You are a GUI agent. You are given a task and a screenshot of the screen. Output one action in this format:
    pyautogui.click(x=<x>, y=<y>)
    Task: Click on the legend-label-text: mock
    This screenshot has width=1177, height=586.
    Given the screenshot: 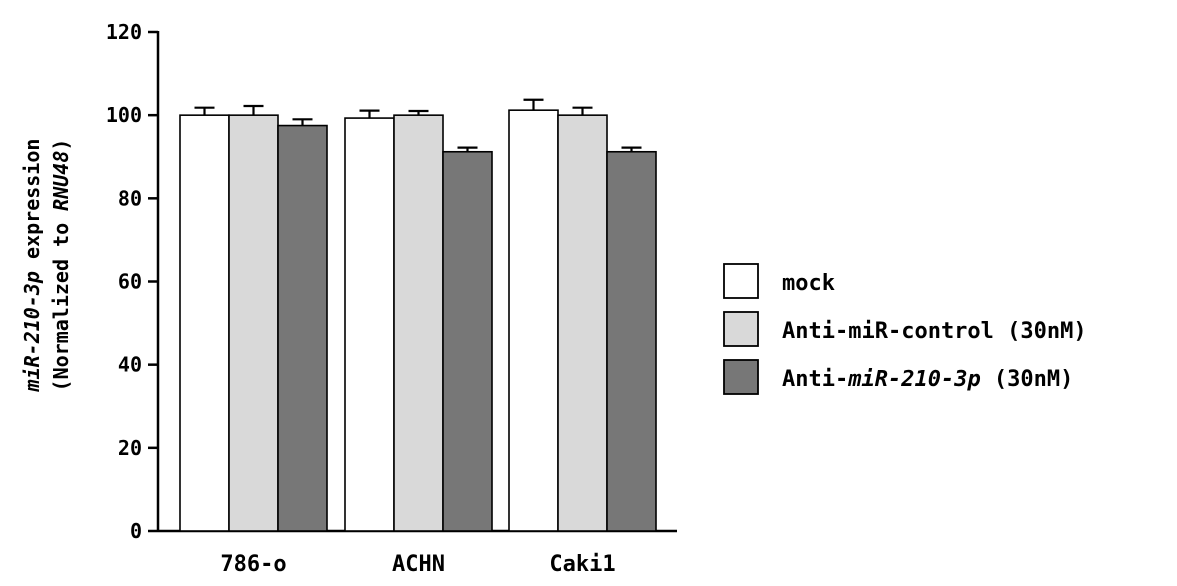 What is the action you would take?
    pyautogui.click(x=808, y=283)
    